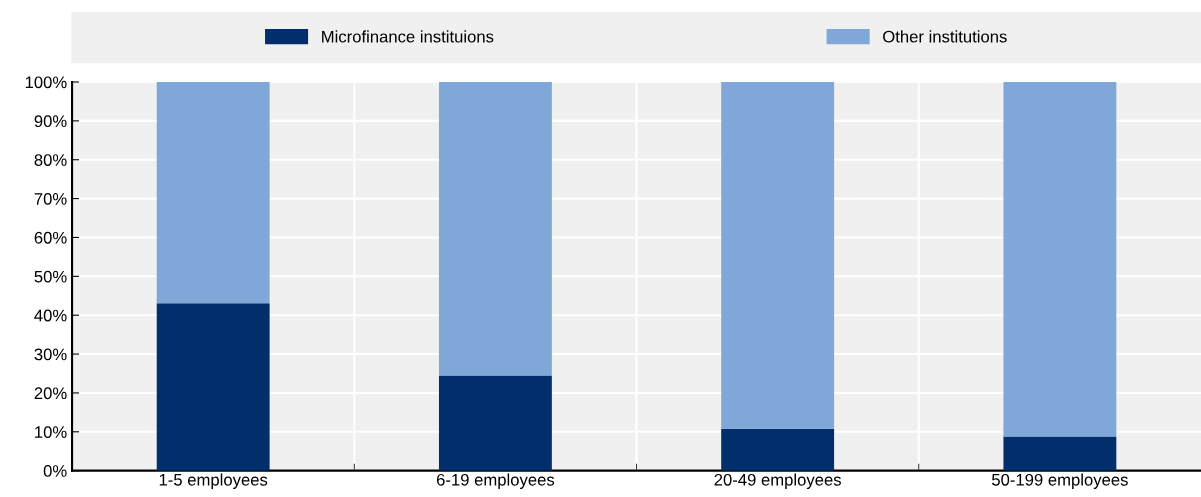 The width and height of the screenshot is (1201, 497). Describe the element at coordinates (55, 471) in the screenshot. I see `y-tick-label: 0%` at that location.